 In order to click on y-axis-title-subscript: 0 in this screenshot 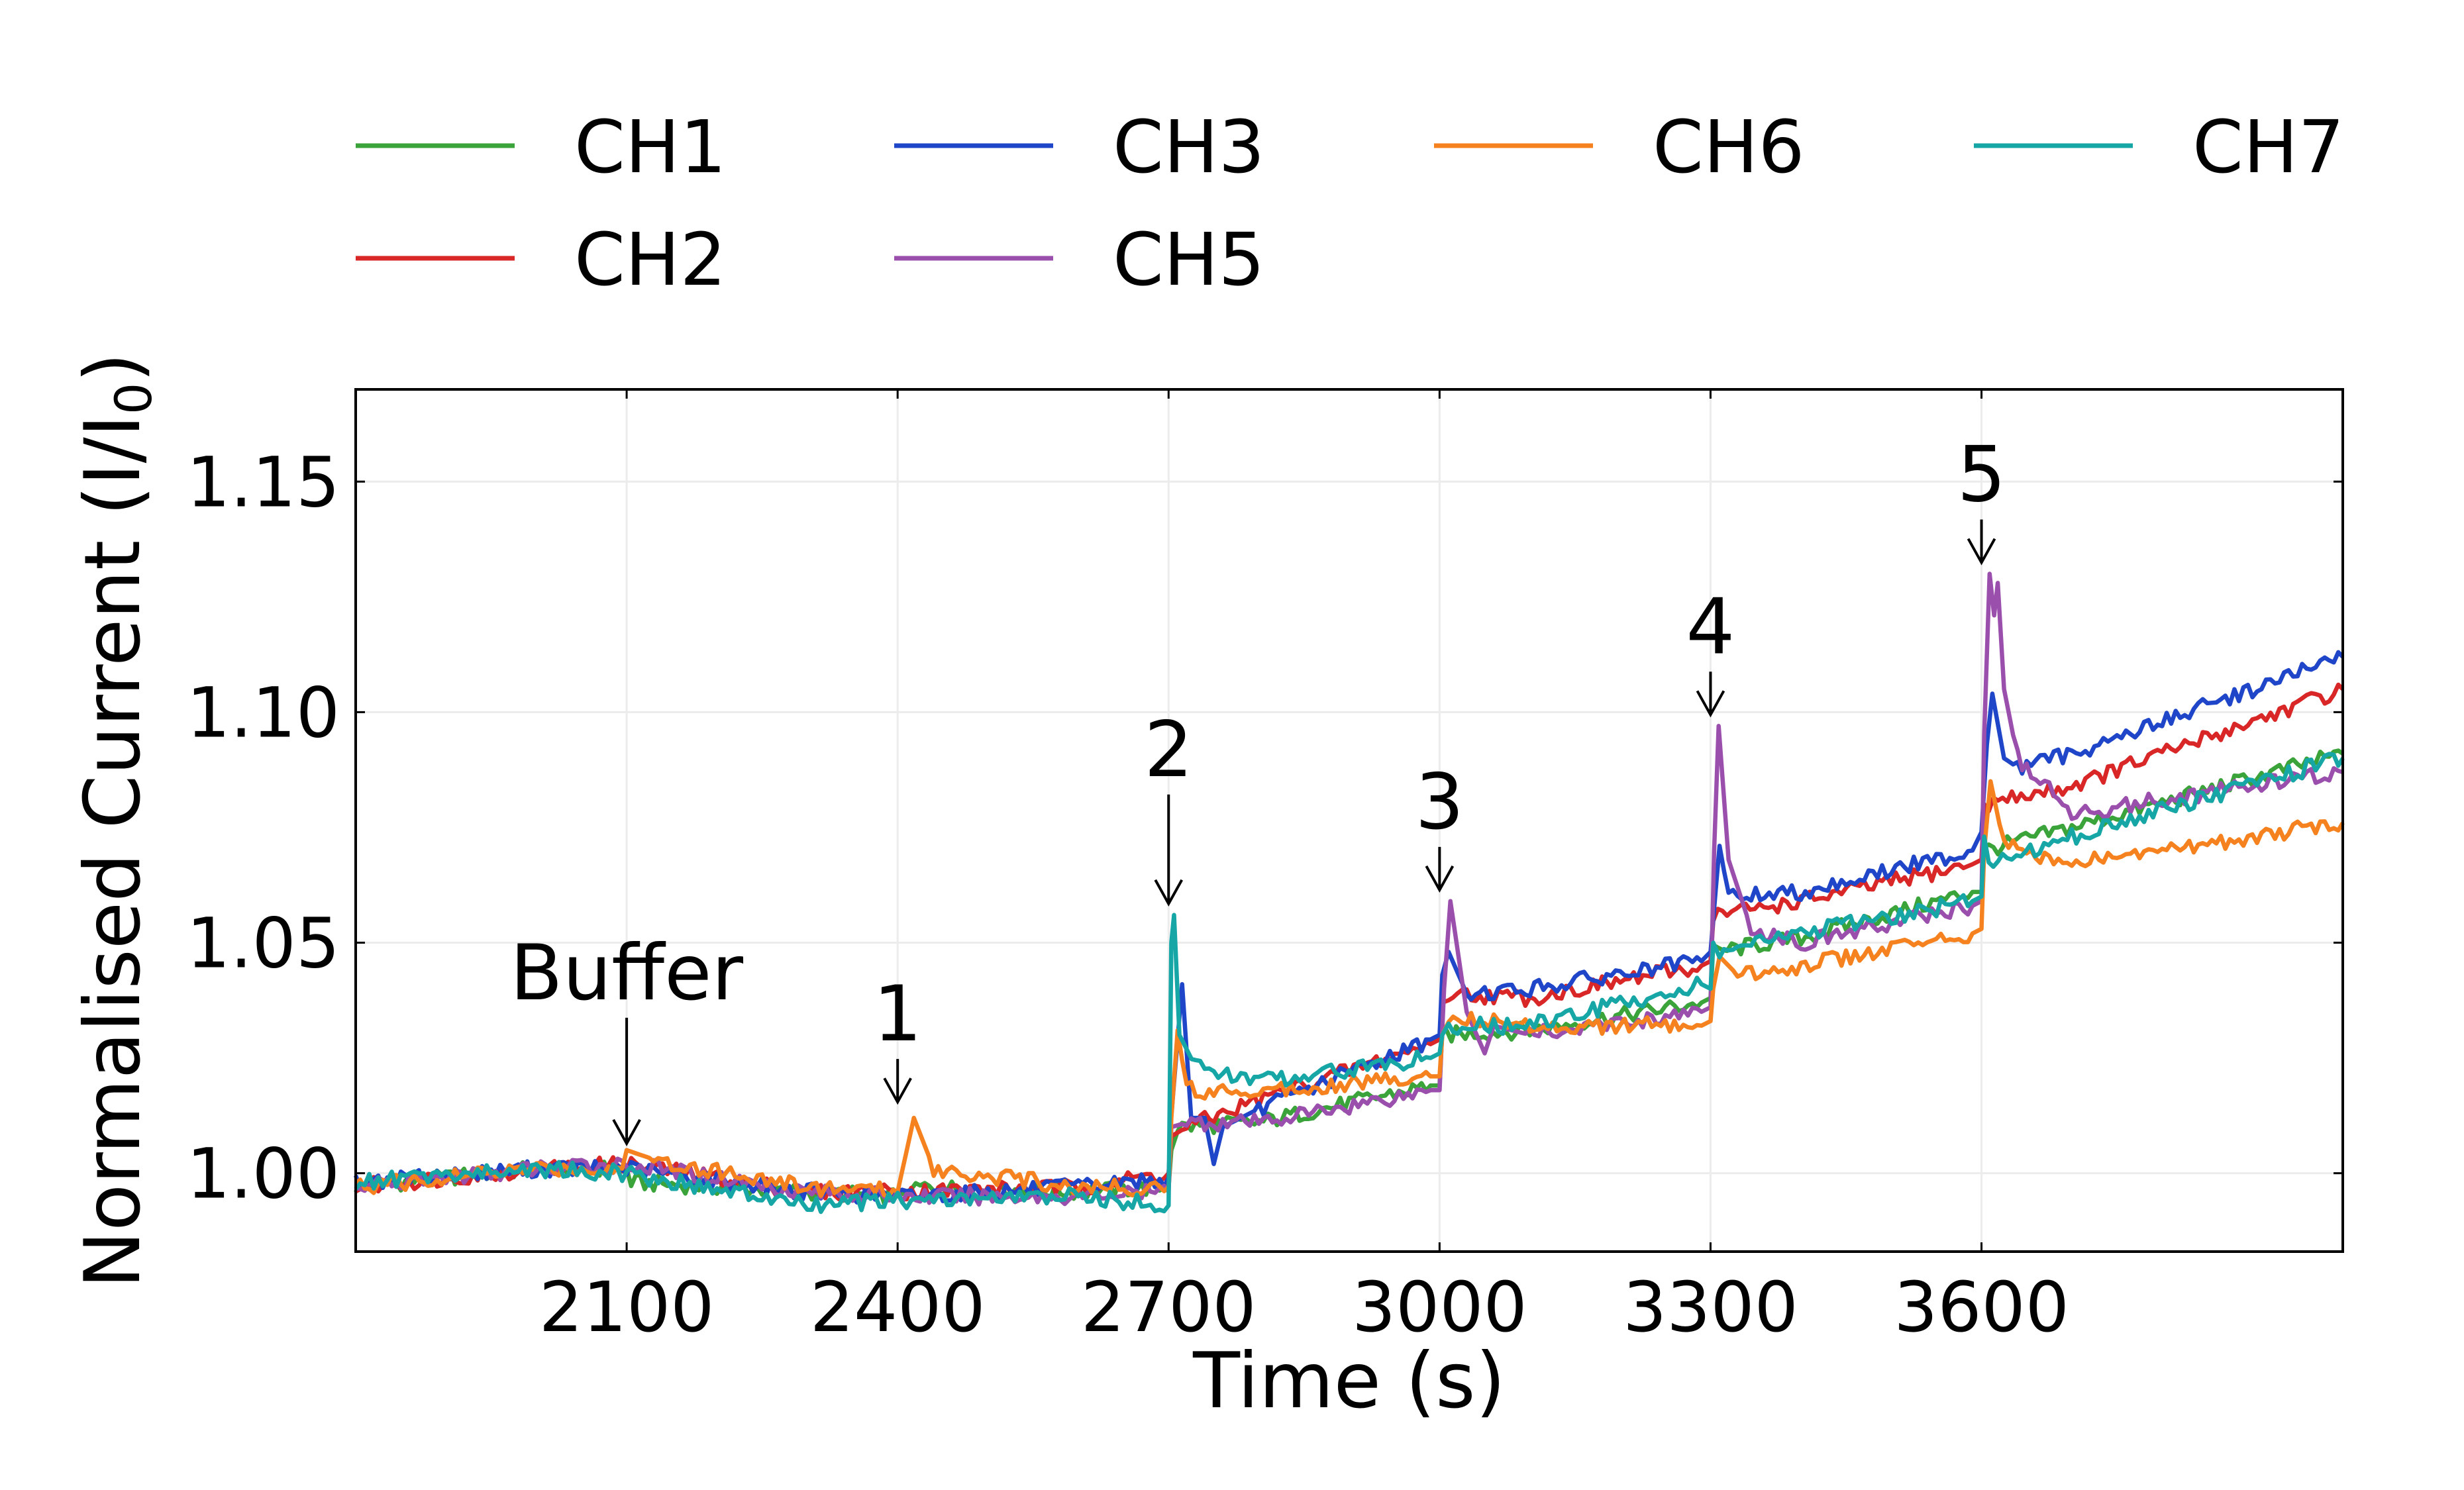, I will do `click(133, 399)`.